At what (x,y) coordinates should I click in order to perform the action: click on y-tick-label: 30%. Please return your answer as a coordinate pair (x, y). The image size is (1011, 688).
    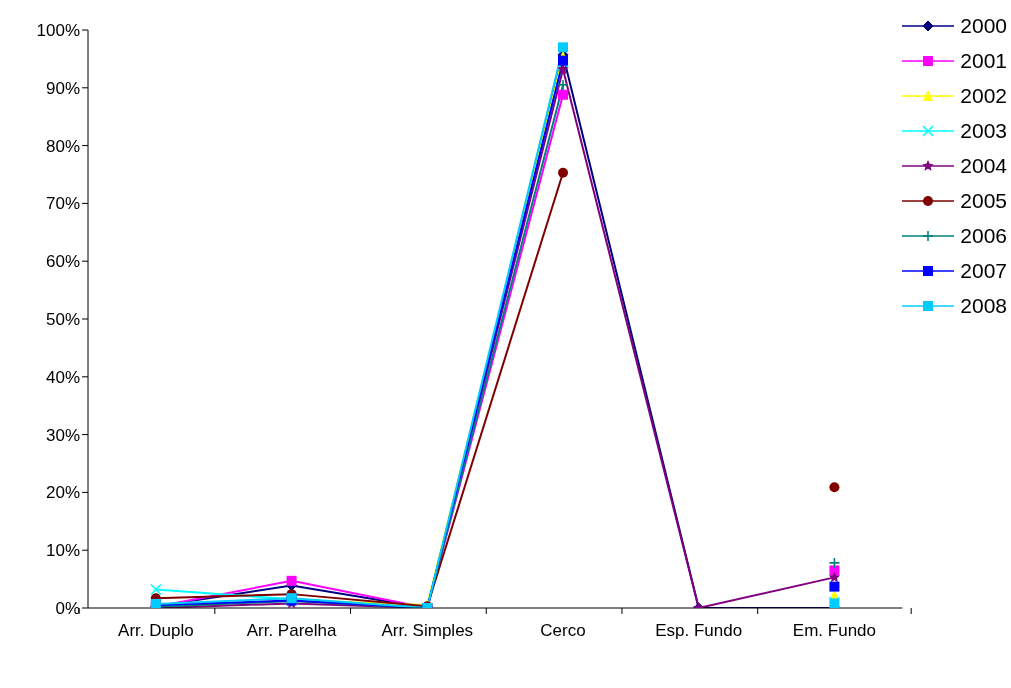
    Looking at the image, I should click on (62, 435).